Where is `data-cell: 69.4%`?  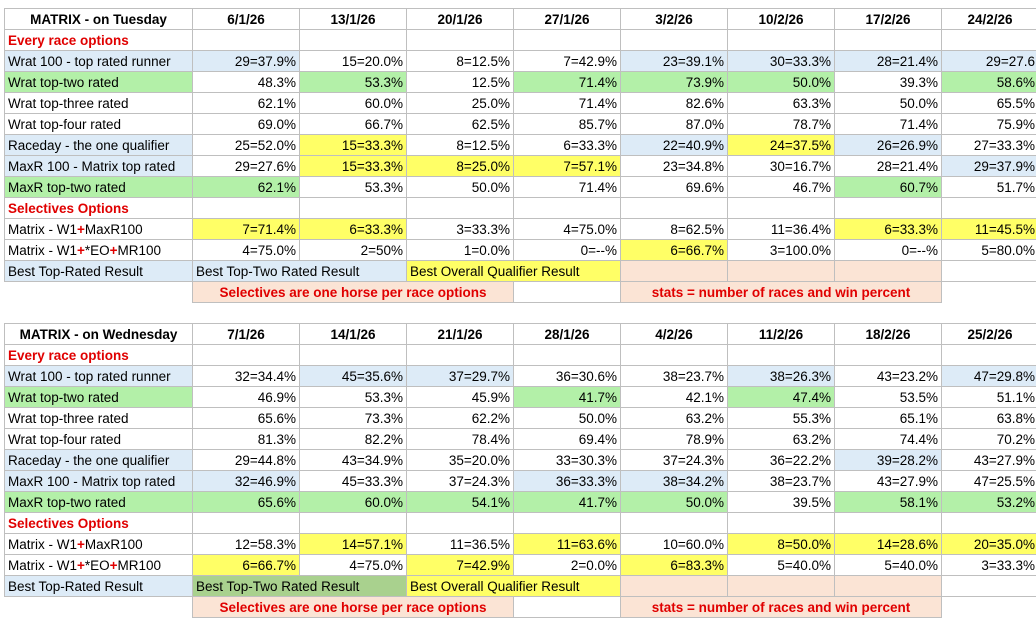 data-cell: 69.4% is located at coordinates (567, 439).